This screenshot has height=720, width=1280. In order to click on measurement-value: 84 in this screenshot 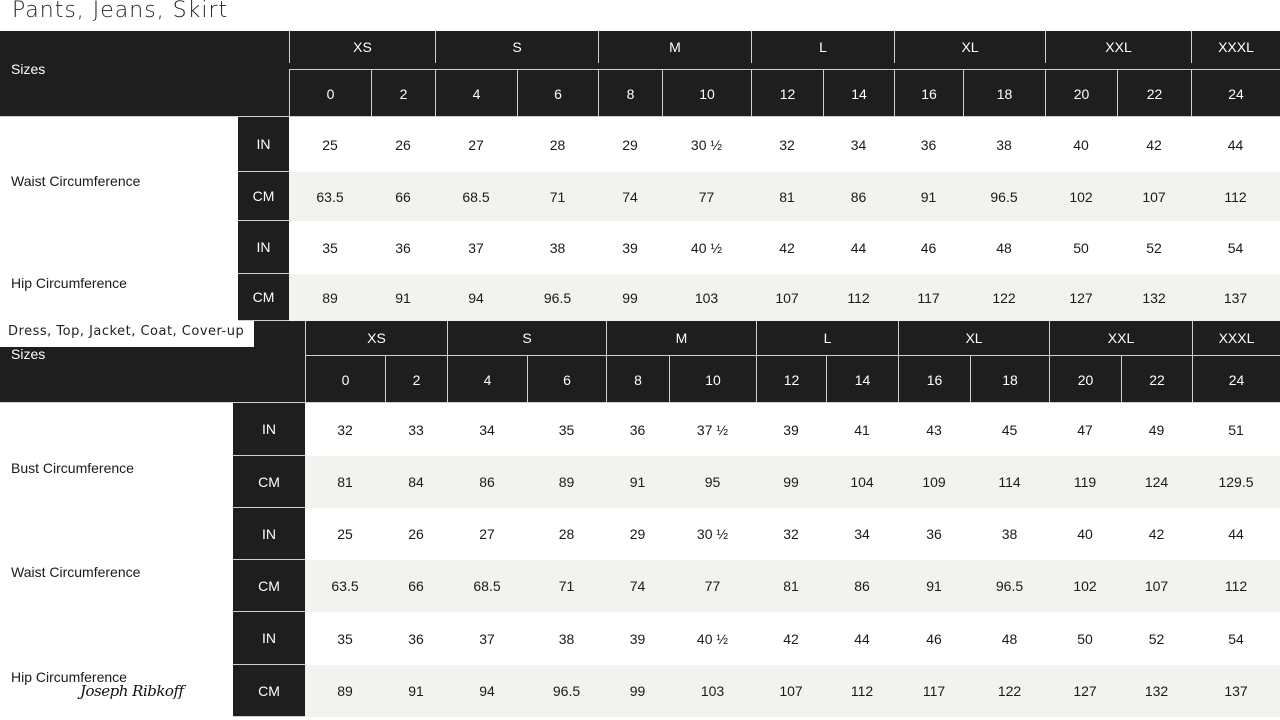, I will do `click(416, 482)`.